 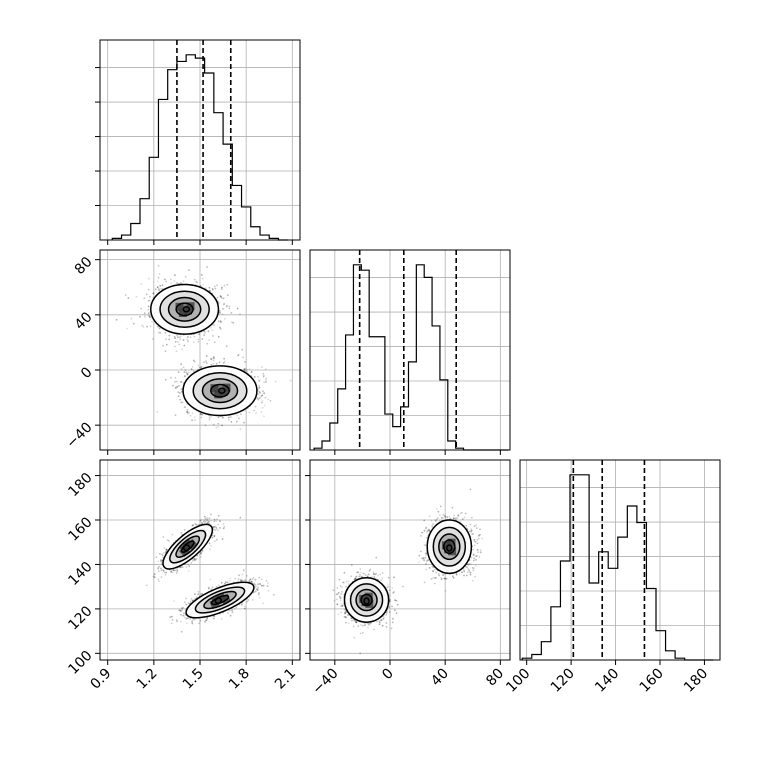 I want to click on contour-line, so click(x=184, y=309).